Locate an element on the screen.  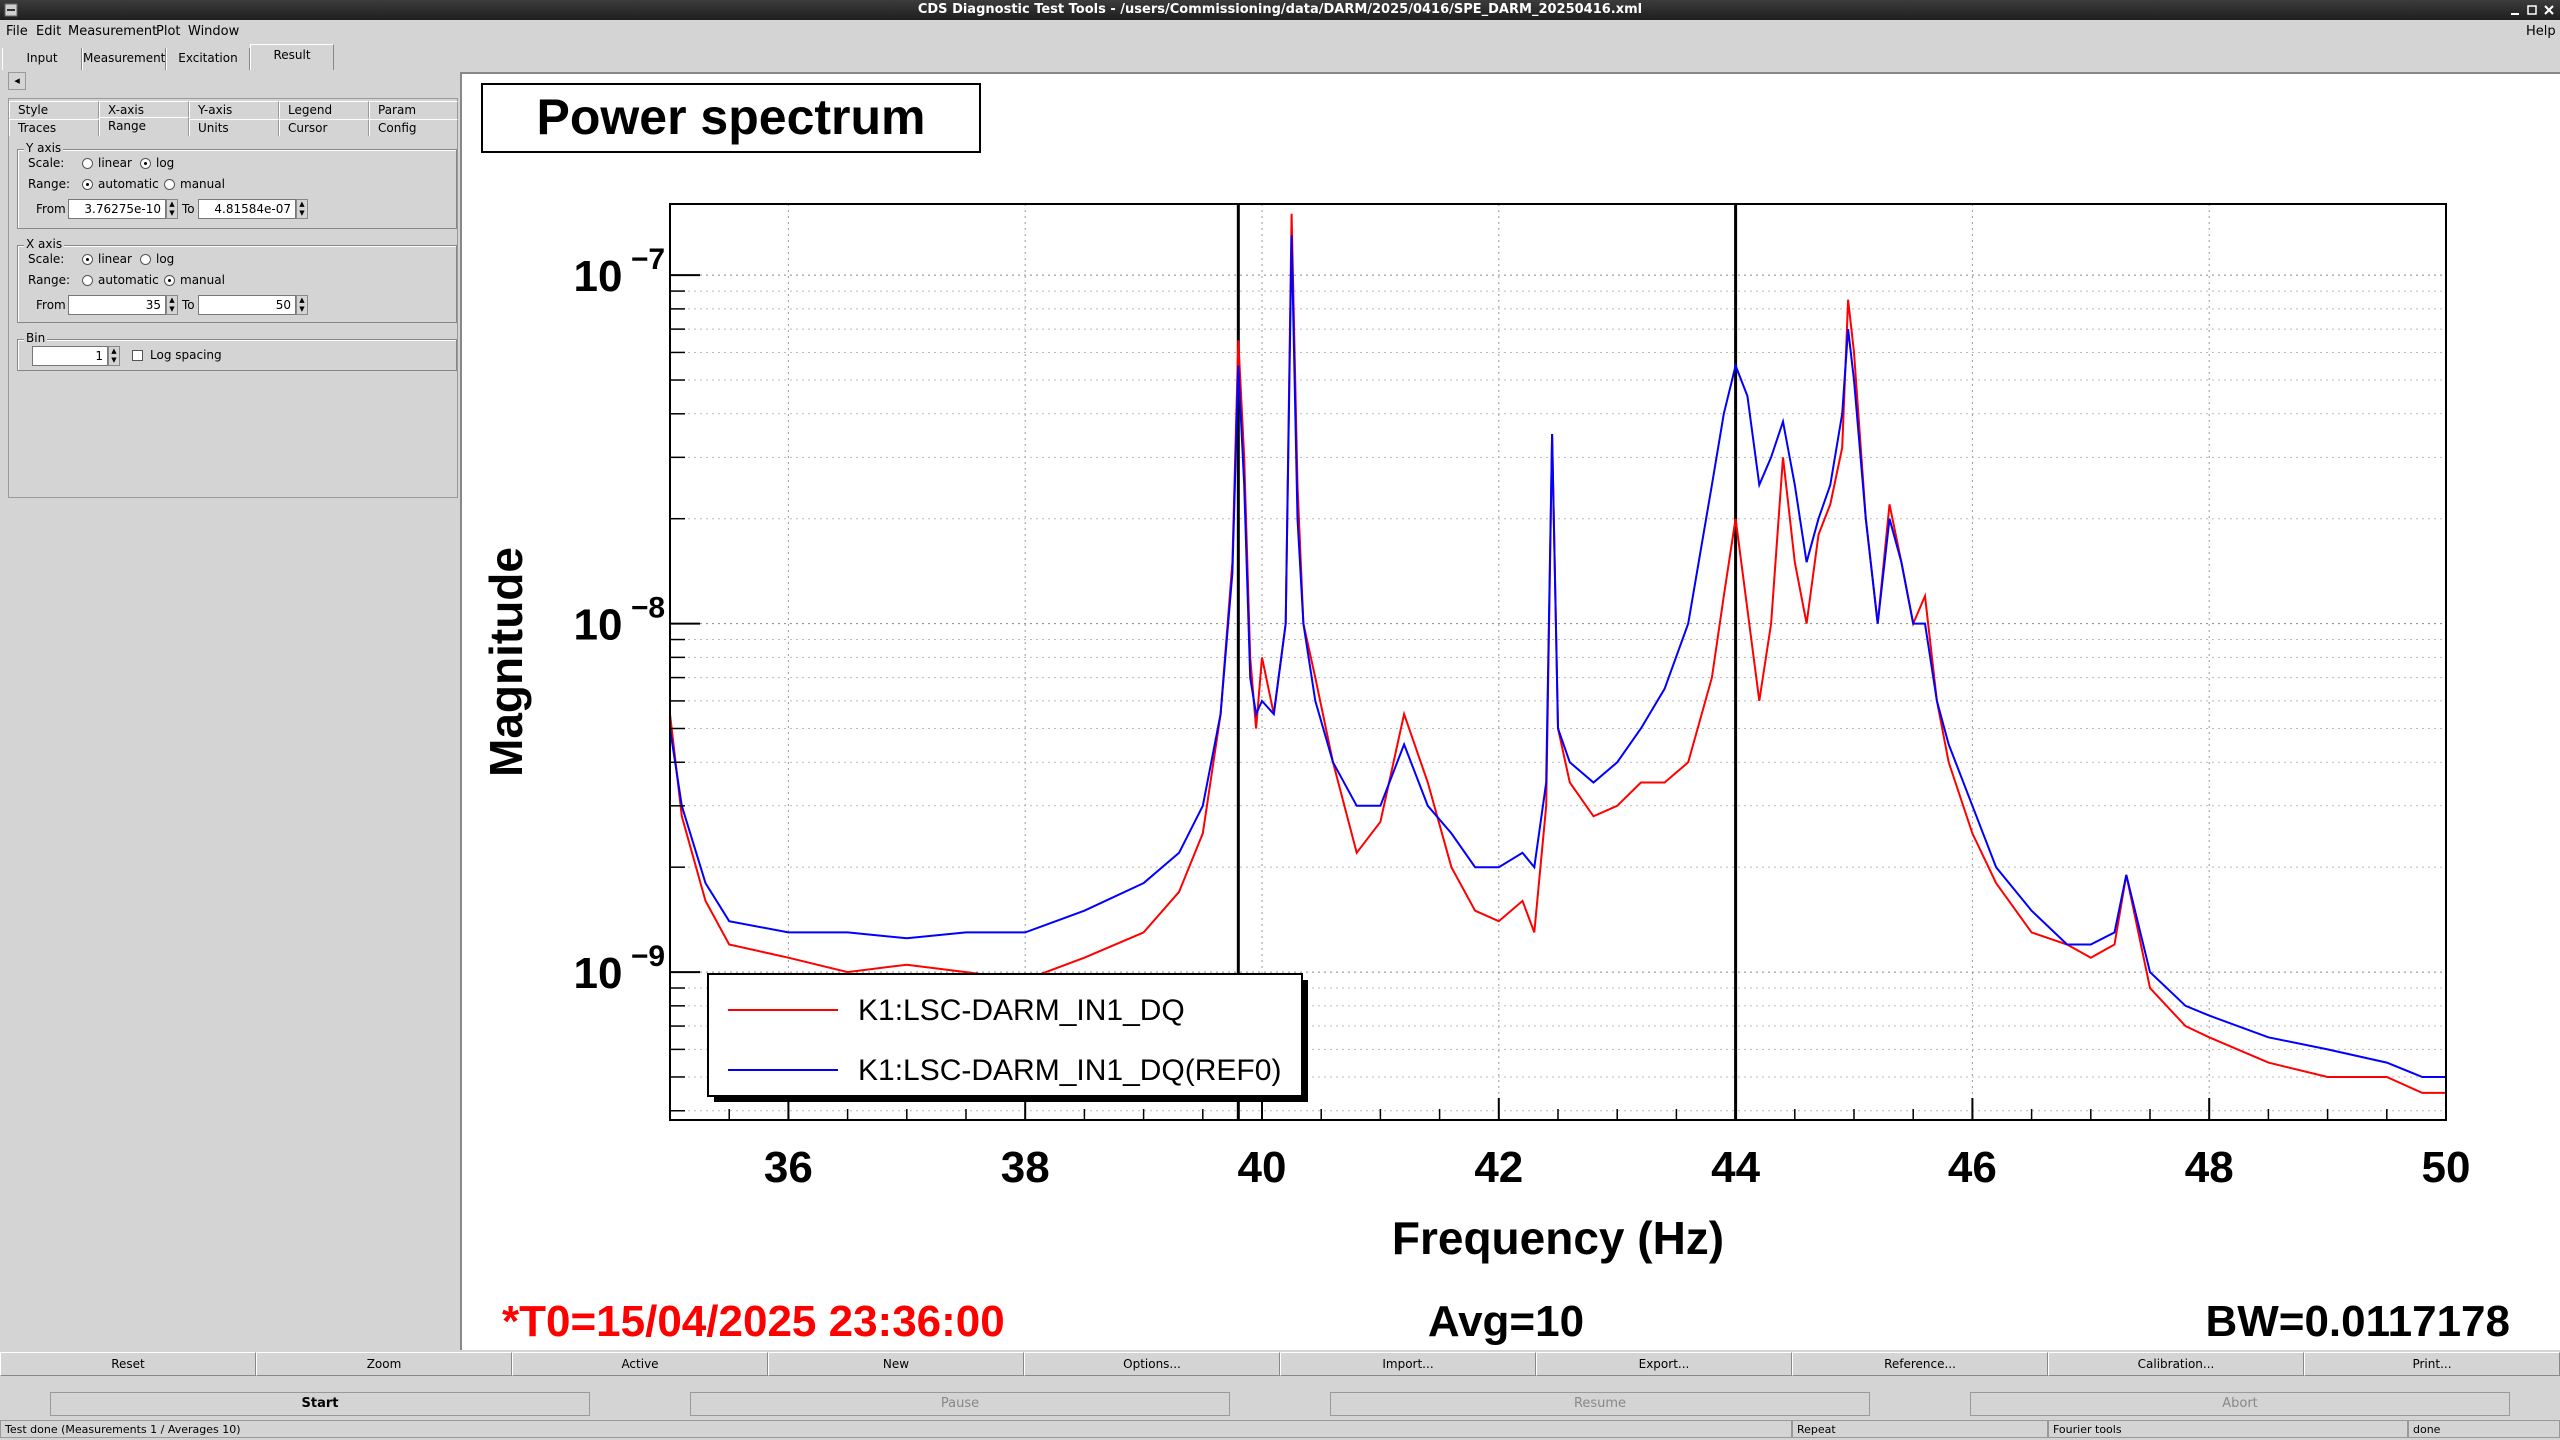
x-tick-label: 38 is located at coordinates (1025, 1167).